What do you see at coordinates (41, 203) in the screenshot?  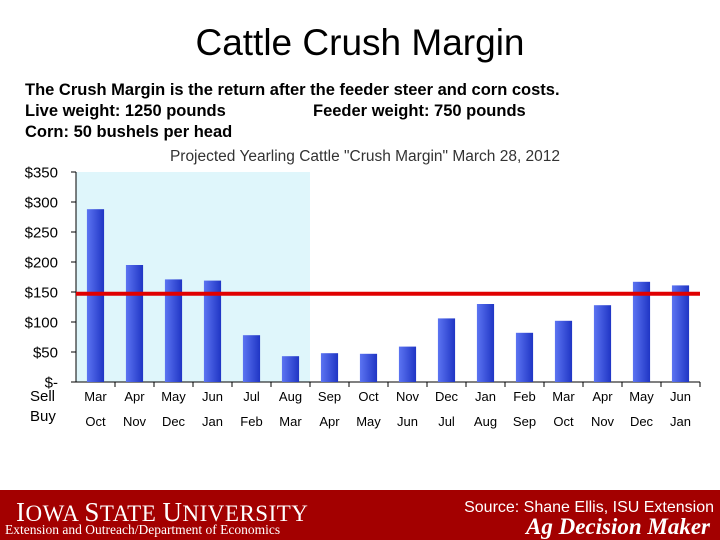 I see `y-tick-label: $300` at bounding box center [41, 203].